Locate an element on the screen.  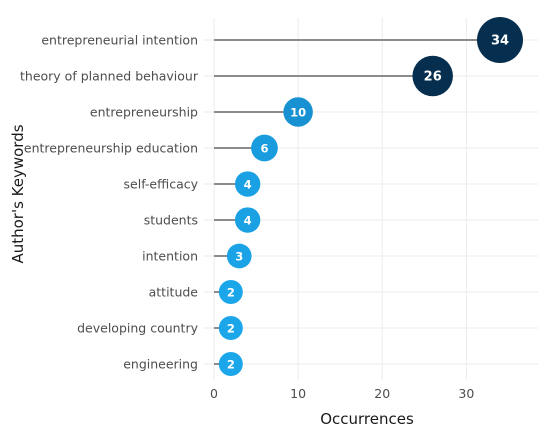
value-label: 3 is located at coordinates (239, 257).